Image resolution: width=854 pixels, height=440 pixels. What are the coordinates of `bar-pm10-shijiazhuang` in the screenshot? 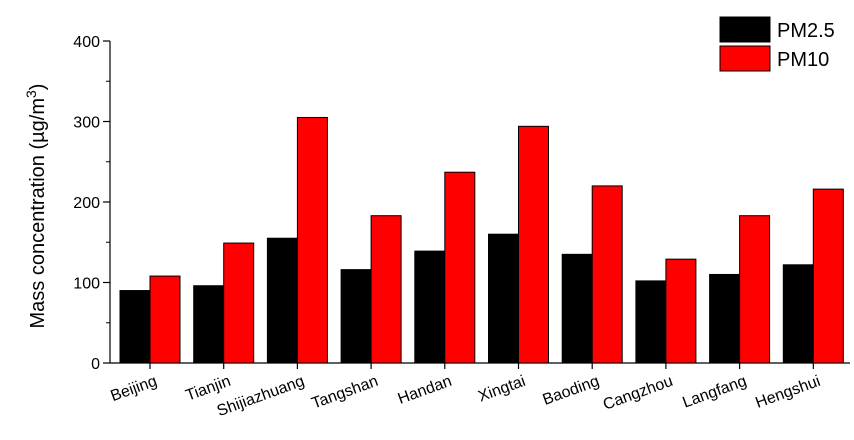 It's located at (312, 240).